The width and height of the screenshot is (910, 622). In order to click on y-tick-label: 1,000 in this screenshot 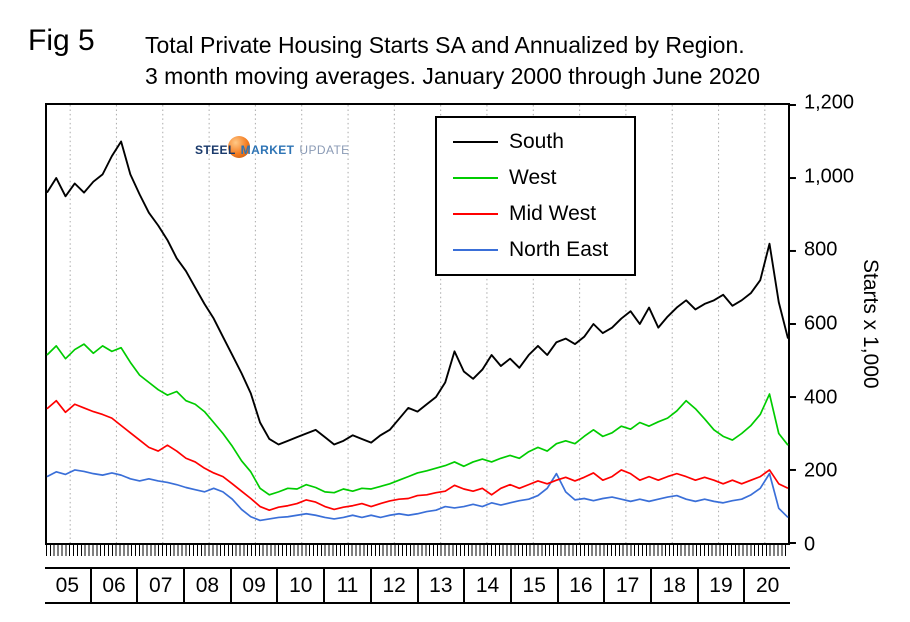, I will do `click(829, 176)`.